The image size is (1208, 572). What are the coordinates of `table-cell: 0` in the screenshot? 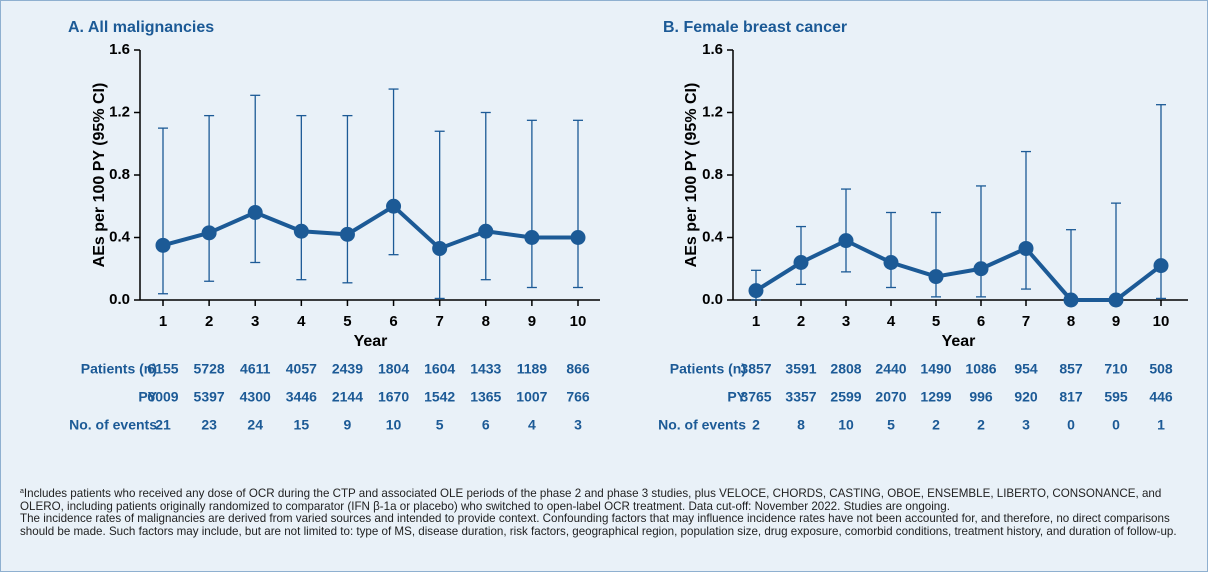 It's located at (1071, 425).